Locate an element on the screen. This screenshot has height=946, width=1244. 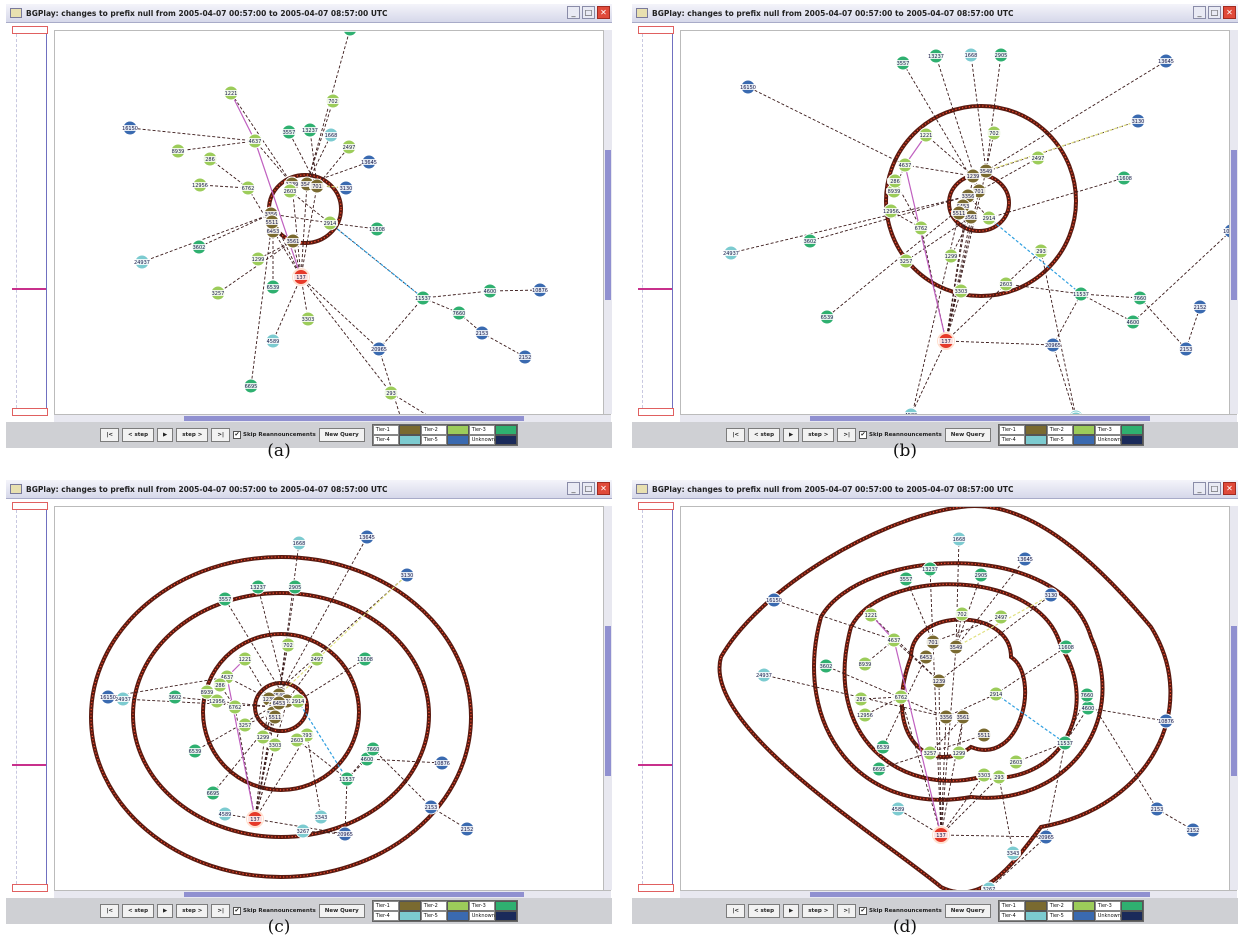
as-node: 2914 is located at coordinates (330, 223).